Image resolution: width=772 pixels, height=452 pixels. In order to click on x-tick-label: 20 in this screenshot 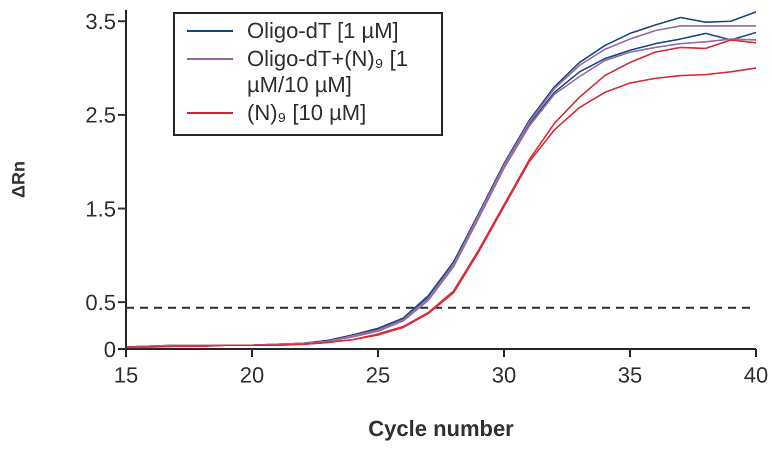, I will do `click(252, 375)`.